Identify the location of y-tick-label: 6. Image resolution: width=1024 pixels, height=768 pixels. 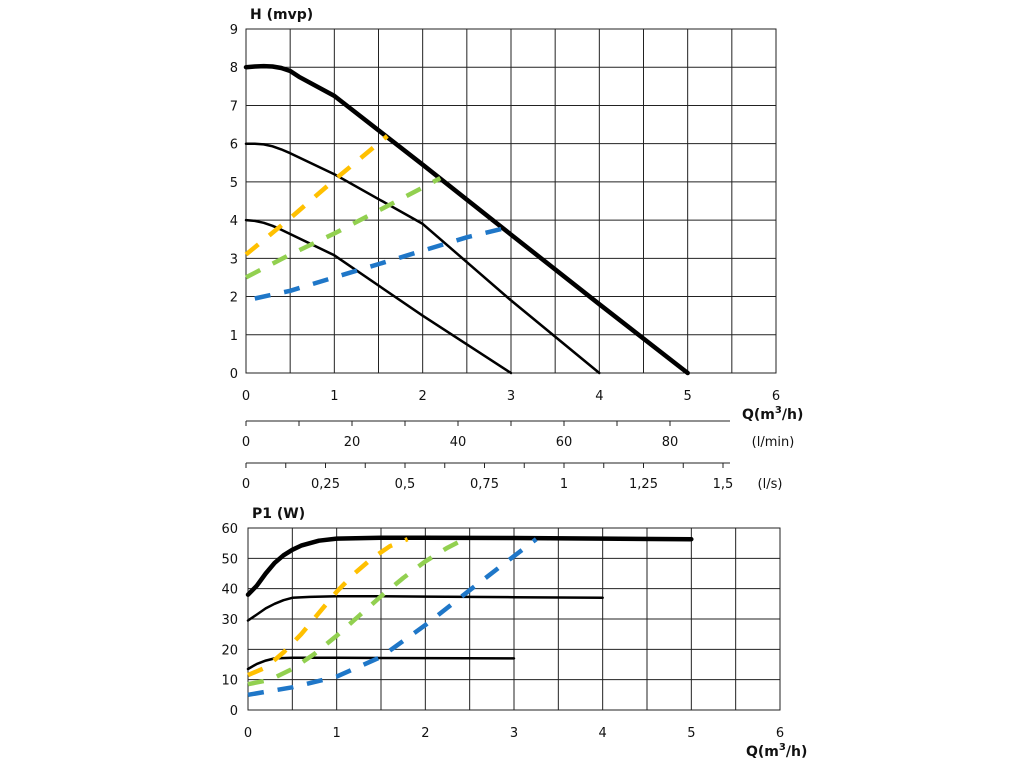
(234, 145).